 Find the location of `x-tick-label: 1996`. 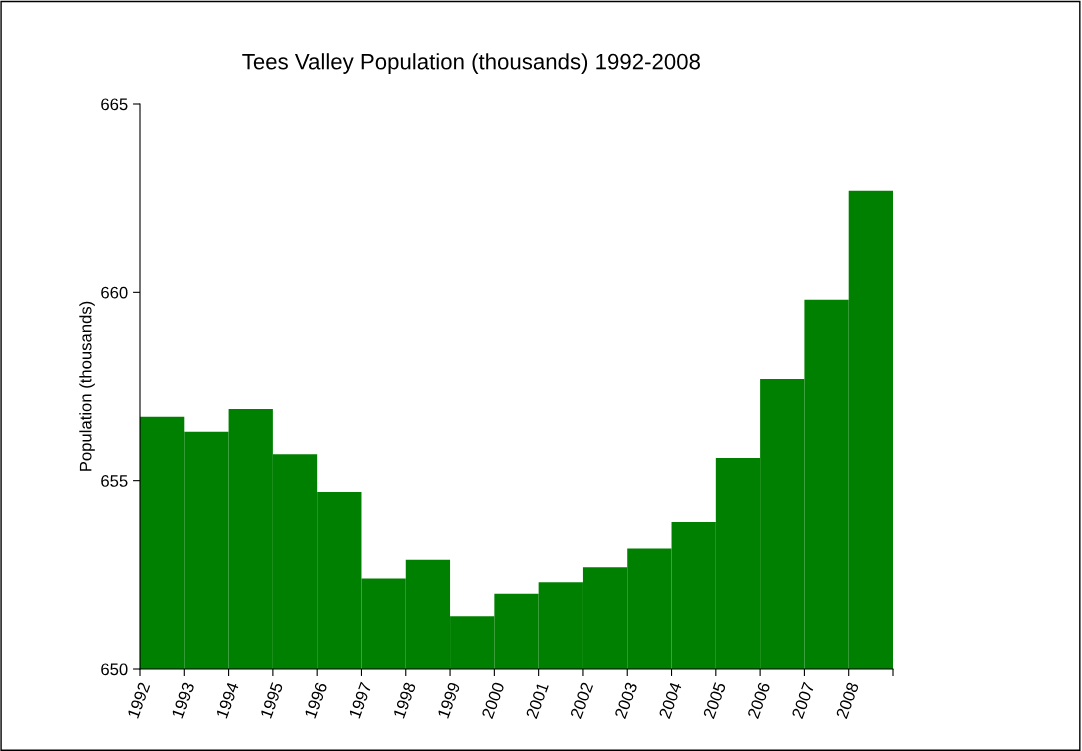

x-tick-label: 1996 is located at coordinates (316, 700).